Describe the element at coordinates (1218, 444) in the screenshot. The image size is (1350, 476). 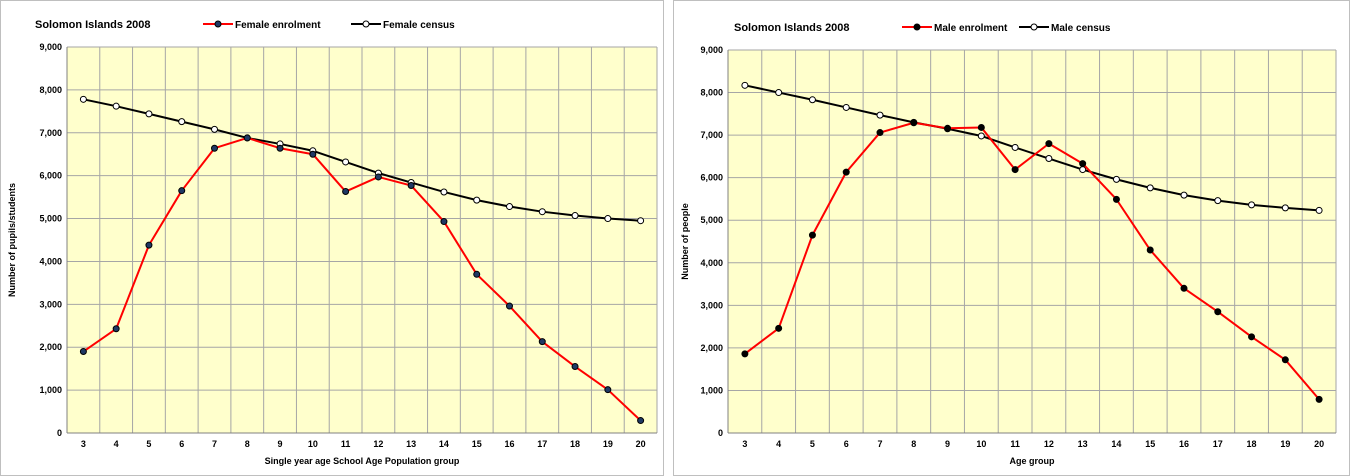
I see `x-tick-label: 17` at that location.